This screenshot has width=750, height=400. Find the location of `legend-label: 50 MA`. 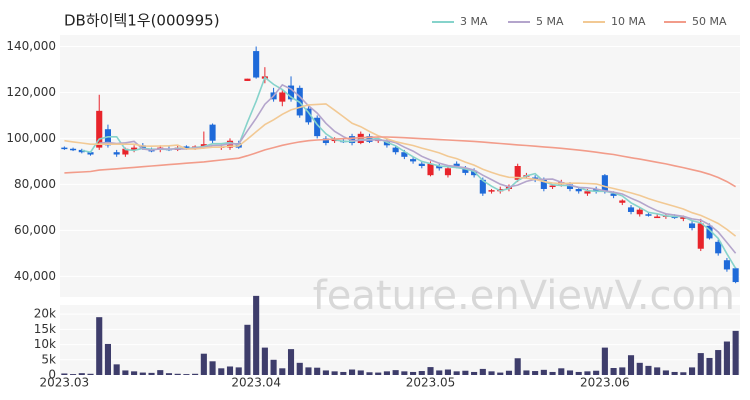

legend-label: 50 MA is located at coordinates (709, 21).